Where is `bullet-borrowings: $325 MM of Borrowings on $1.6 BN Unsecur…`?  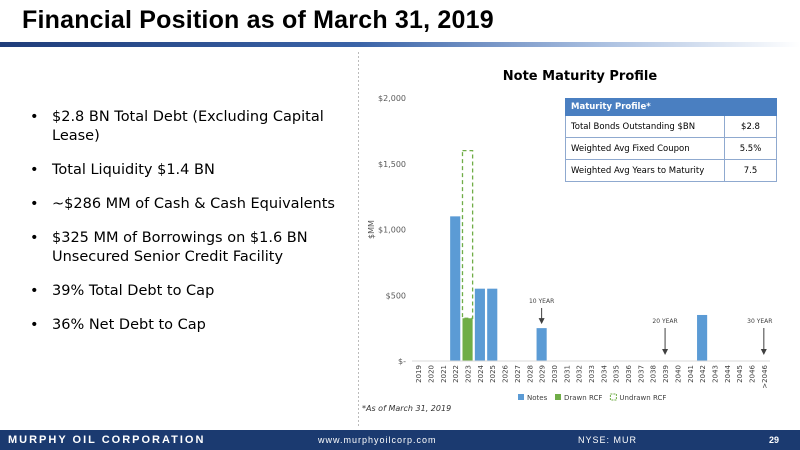 bullet-borrowings: $325 MM of Borrowings on $1.6 BN Unsecur… is located at coordinates (193, 248).